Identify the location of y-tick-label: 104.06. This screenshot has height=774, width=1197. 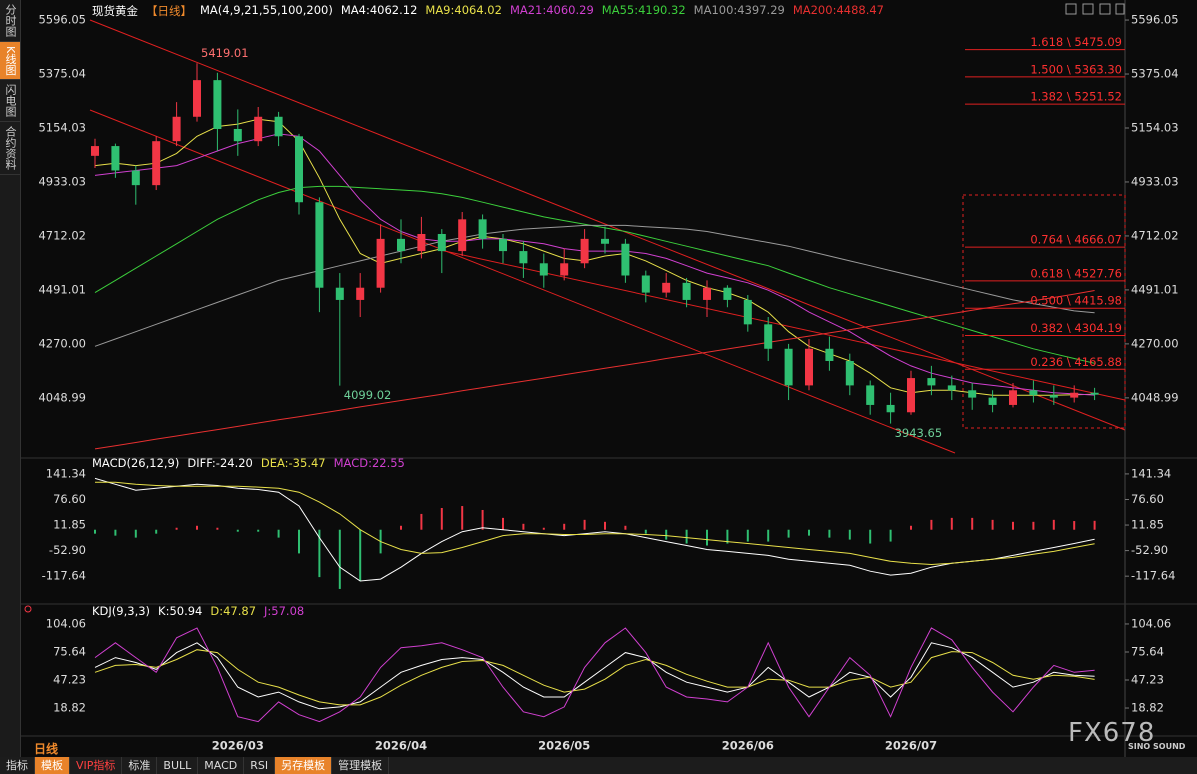
(66, 623).